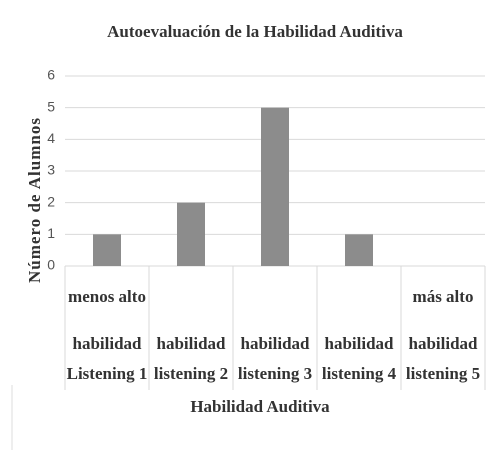 This screenshot has width=496, height=450. Describe the element at coordinates (51, 170) in the screenshot. I see `y-tick-label: 3` at that location.